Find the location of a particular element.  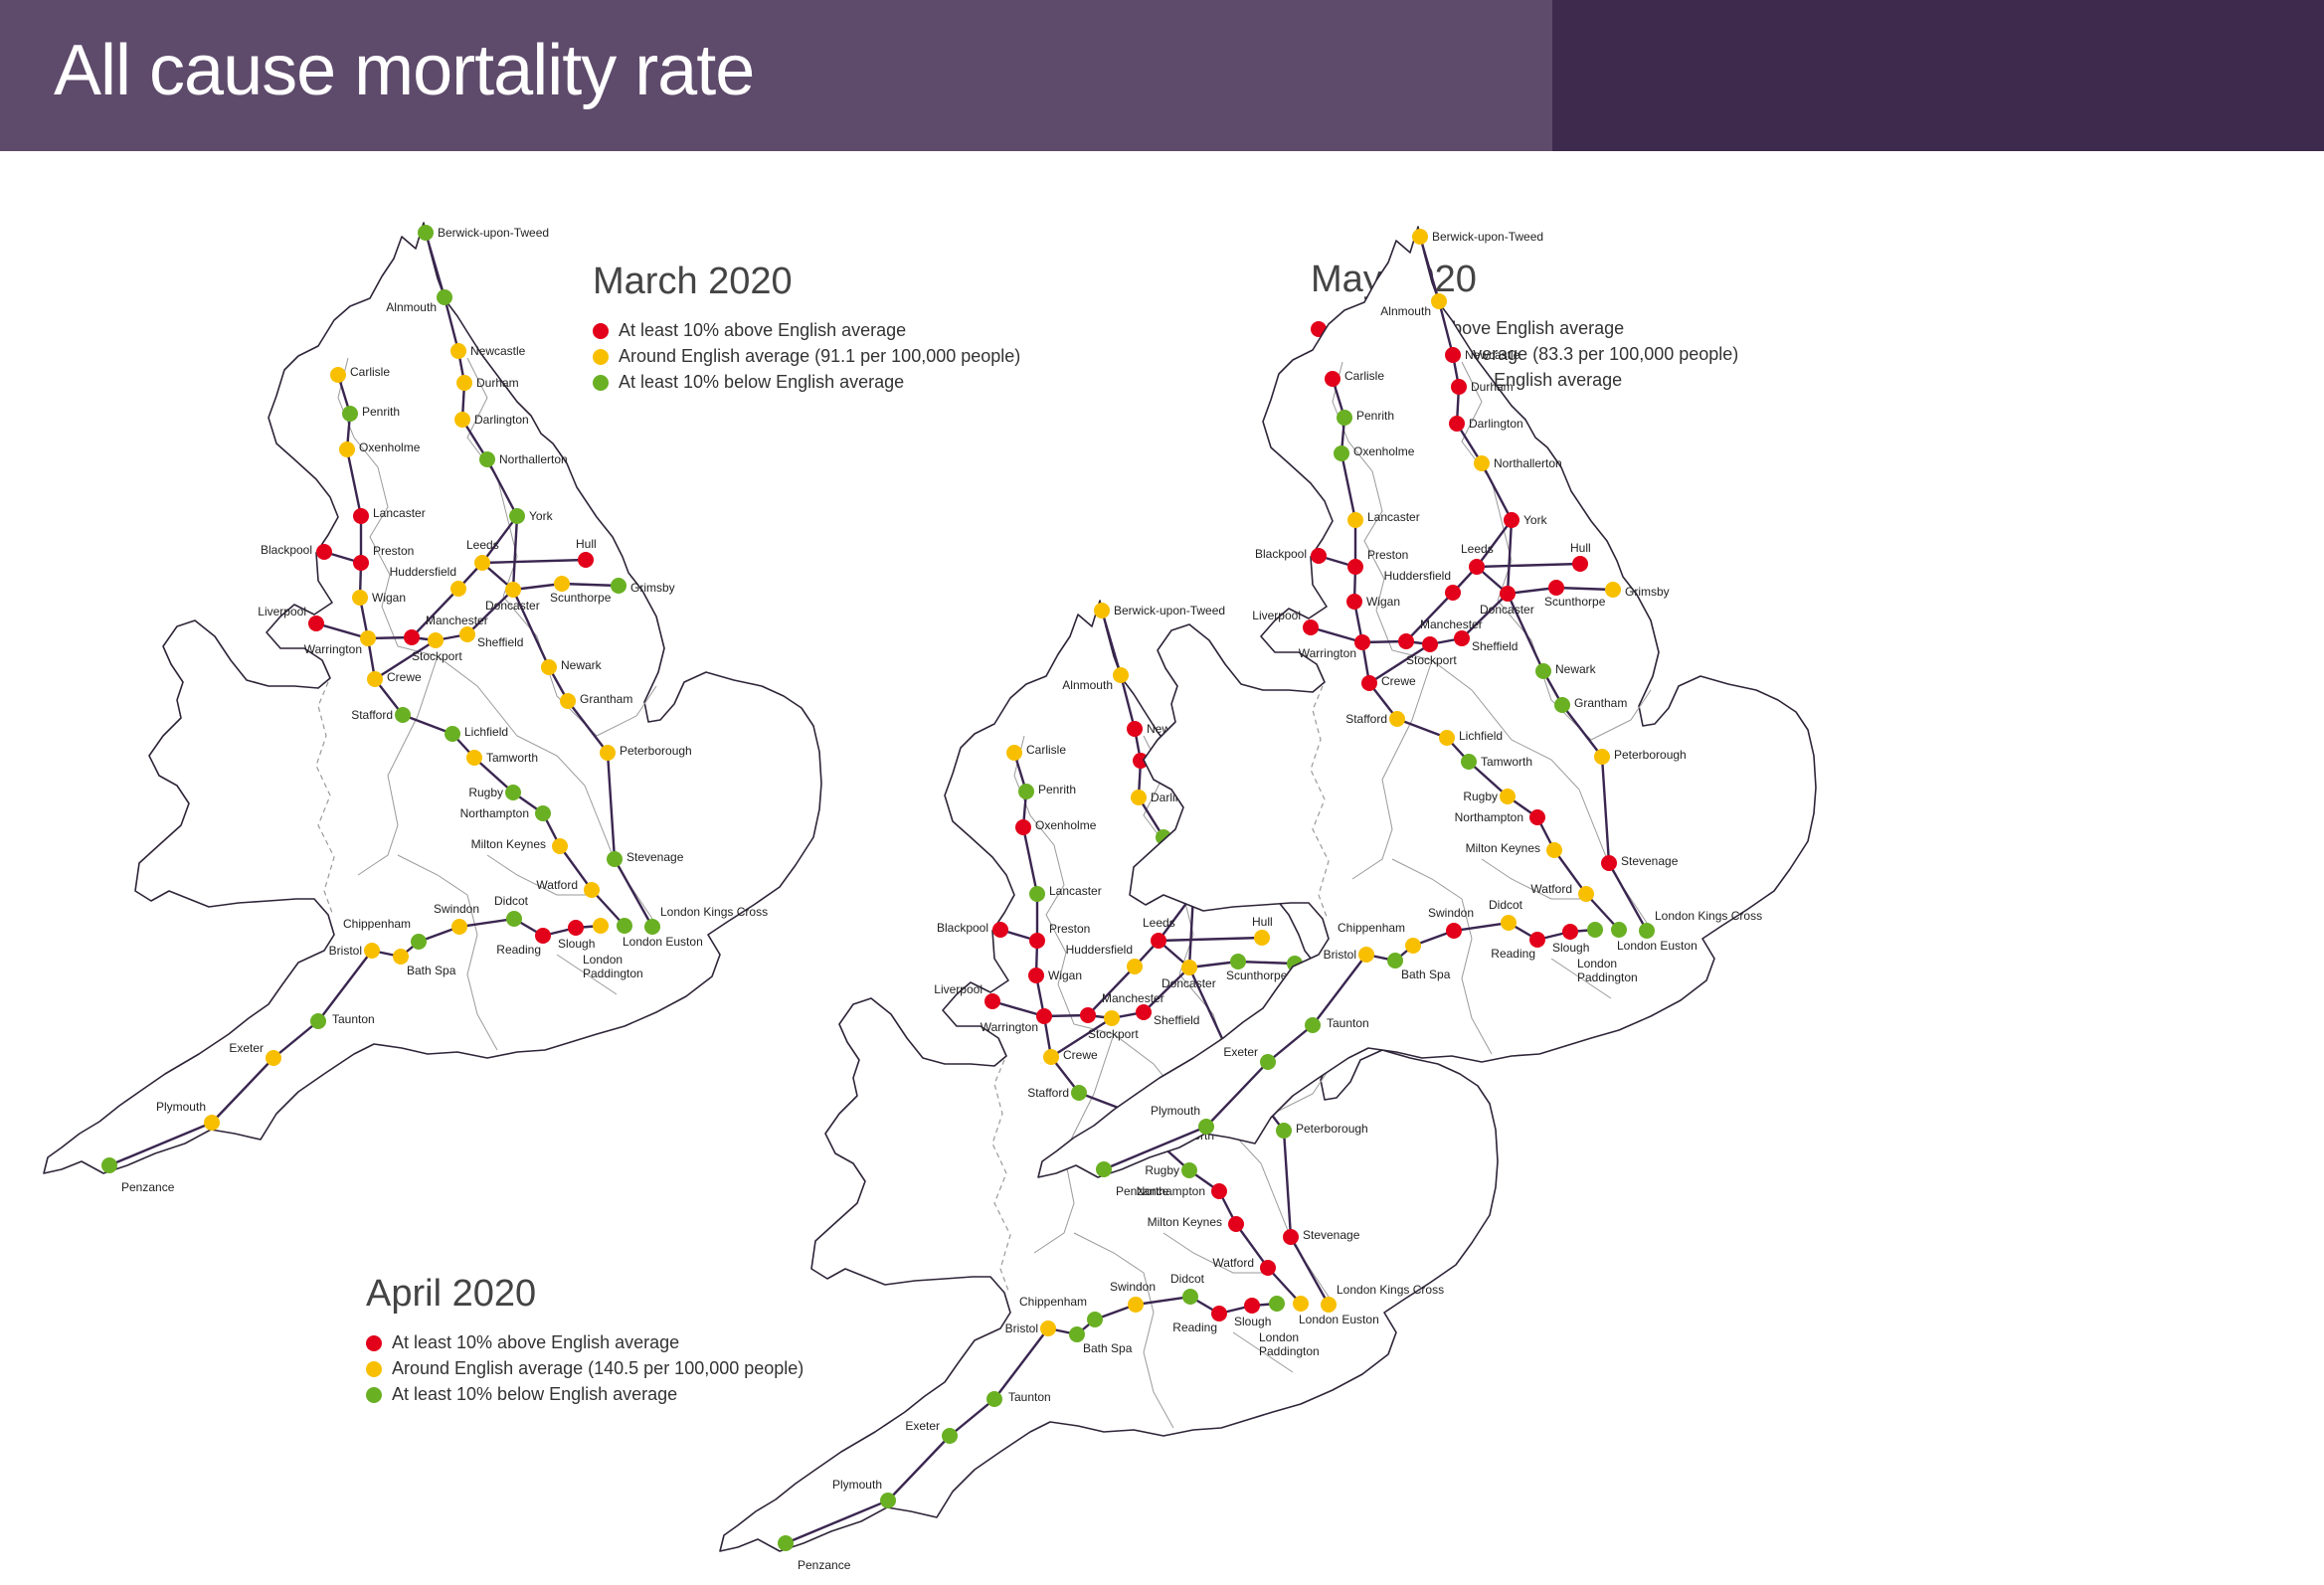

station-label: York is located at coordinates (541, 516).